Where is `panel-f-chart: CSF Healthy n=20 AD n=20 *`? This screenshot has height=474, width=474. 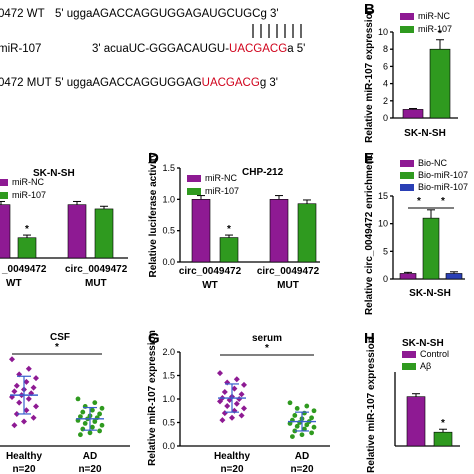
panel-f-chart: CSF Healthy n=20 AD n=20 * is located at coordinates (65, 403).